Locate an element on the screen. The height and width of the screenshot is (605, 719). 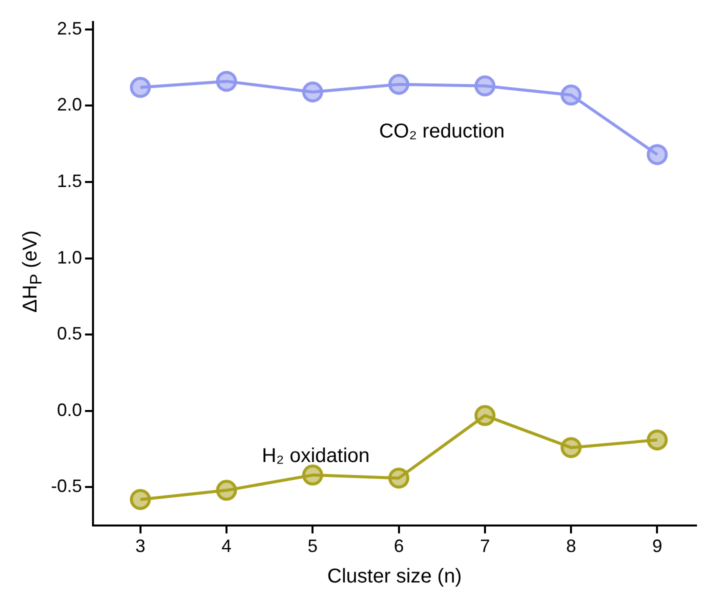
y-tick-label: 0.5 is located at coordinates (69, 334).